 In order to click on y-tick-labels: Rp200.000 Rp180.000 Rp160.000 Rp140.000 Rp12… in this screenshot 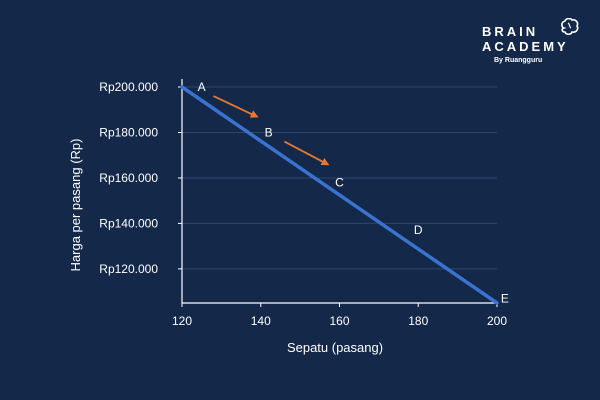, I will do `click(140, 178)`.